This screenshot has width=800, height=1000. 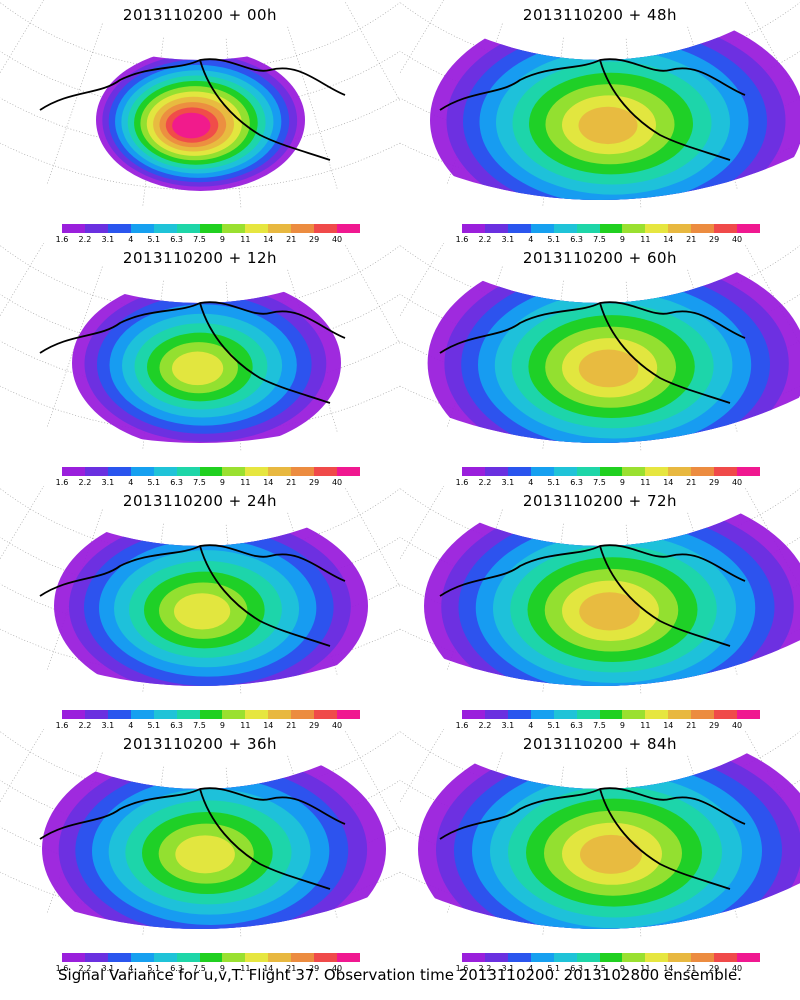 What do you see at coordinates (600, 744) in the screenshot?
I see `panel-title: 2013110200 + 84h` at bounding box center [600, 744].